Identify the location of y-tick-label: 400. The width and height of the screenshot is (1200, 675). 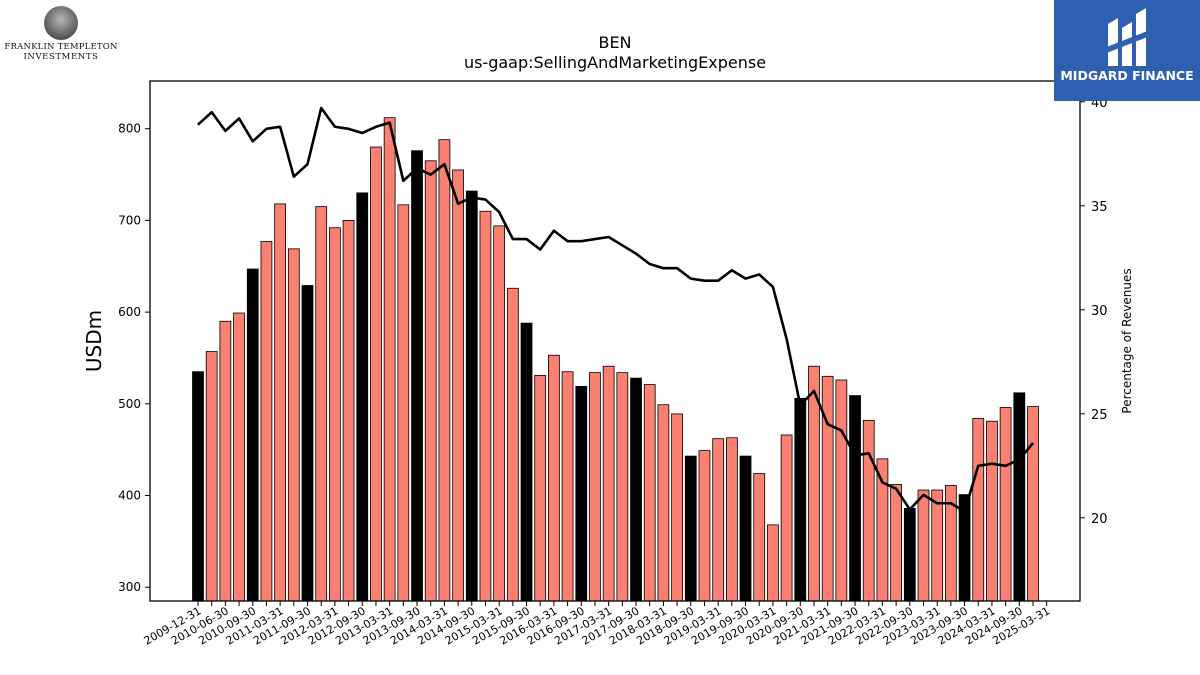
(129, 496).